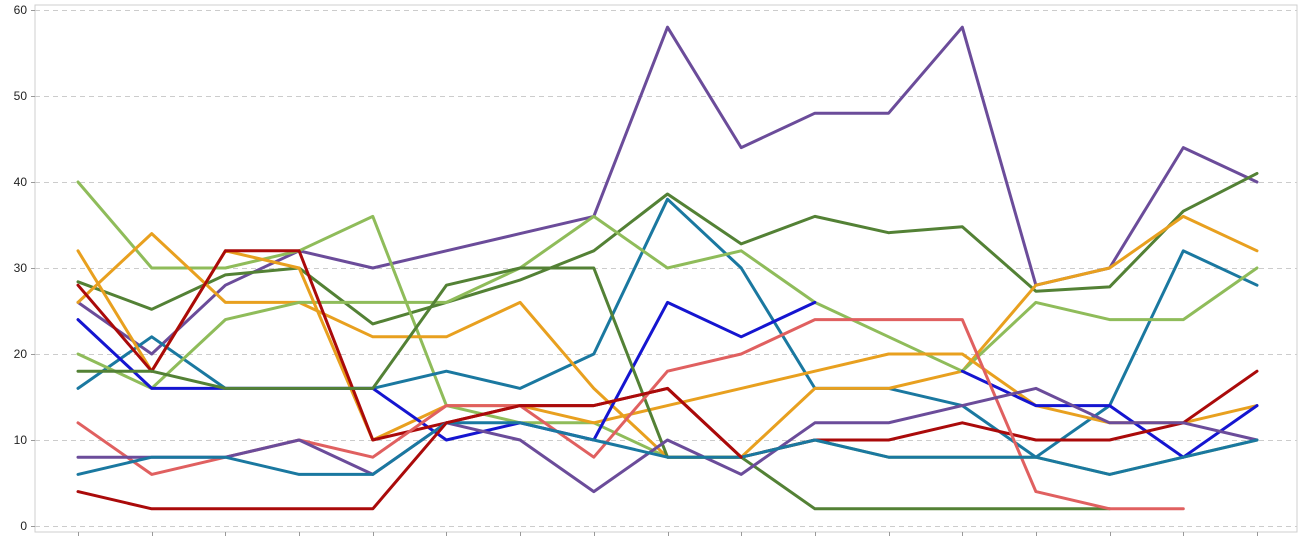  Describe the element at coordinates (21, 268) in the screenshot. I see `y-tick-label: 30` at that location.